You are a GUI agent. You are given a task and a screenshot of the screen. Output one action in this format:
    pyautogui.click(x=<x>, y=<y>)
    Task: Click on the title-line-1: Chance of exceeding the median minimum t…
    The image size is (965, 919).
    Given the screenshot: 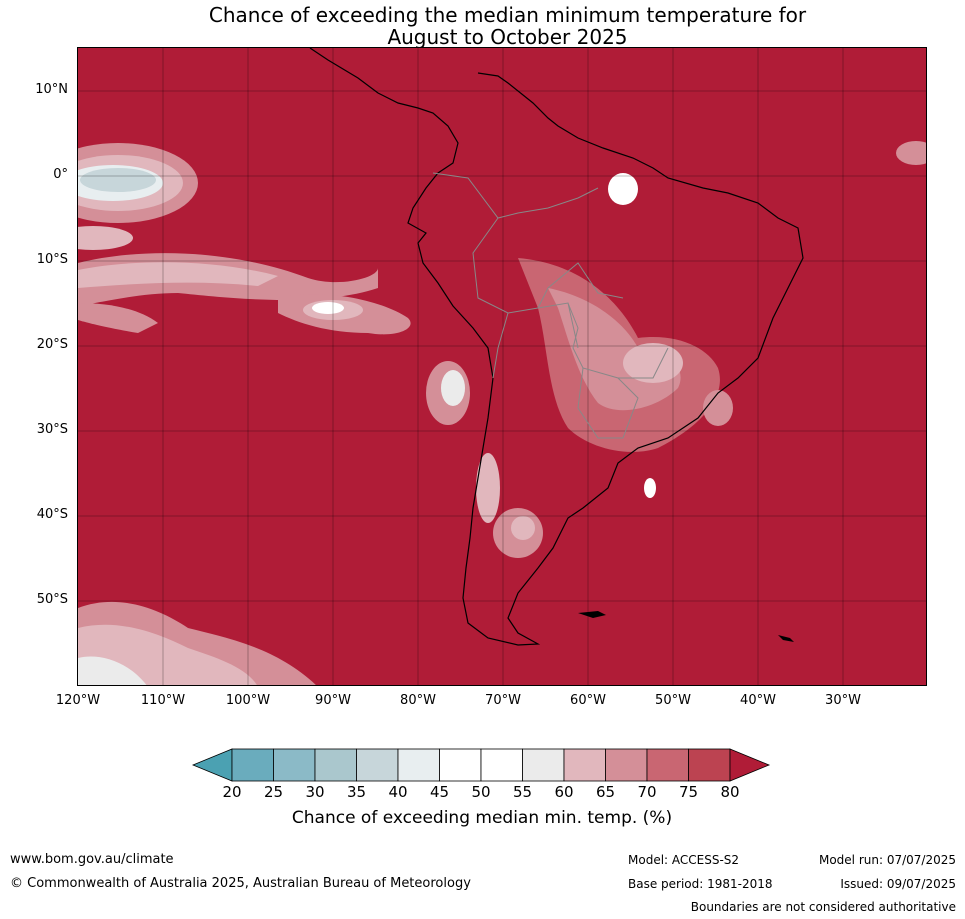 What is the action you would take?
    pyautogui.click(x=507, y=15)
    